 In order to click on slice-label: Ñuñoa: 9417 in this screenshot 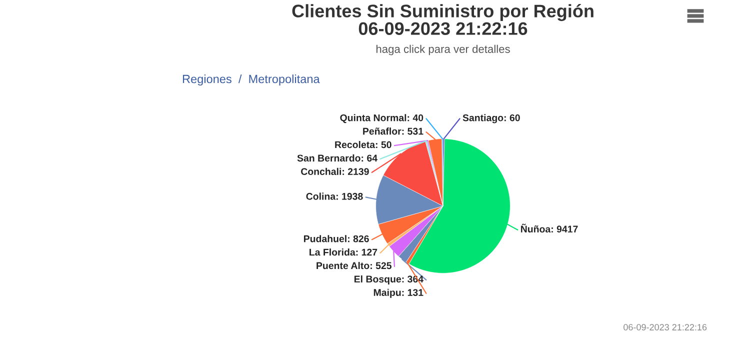, I will do `click(549, 228)`.